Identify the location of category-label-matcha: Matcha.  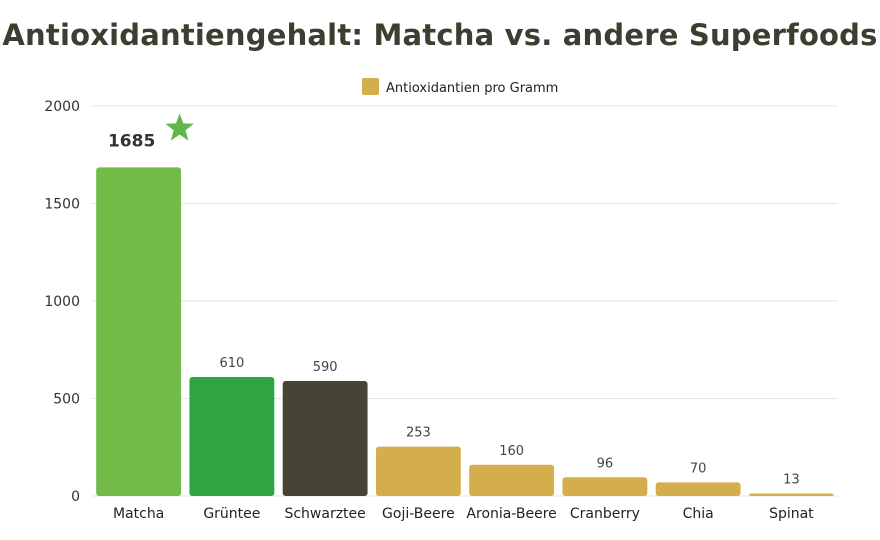
(138, 514).